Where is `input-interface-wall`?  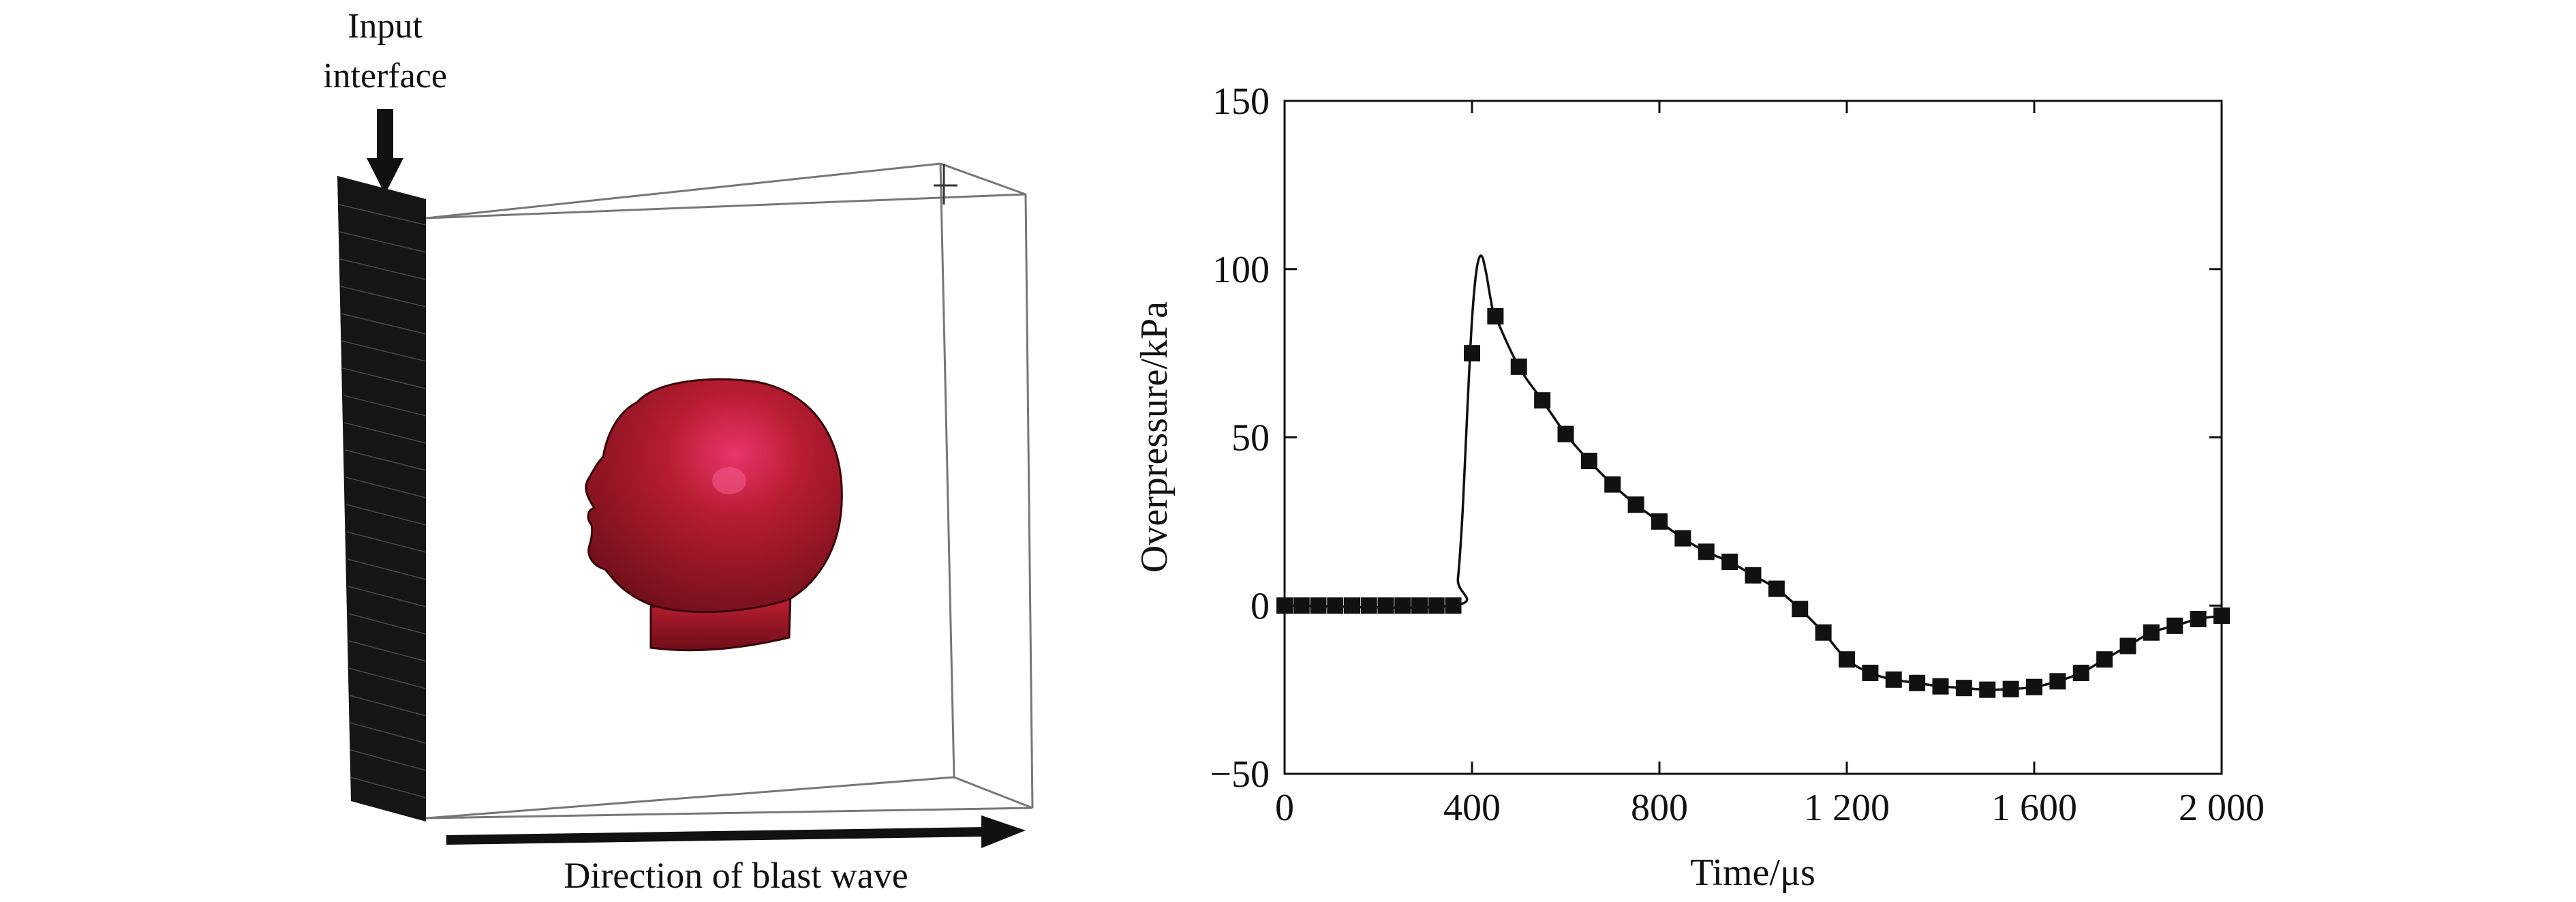 input-interface-wall is located at coordinates (382, 499).